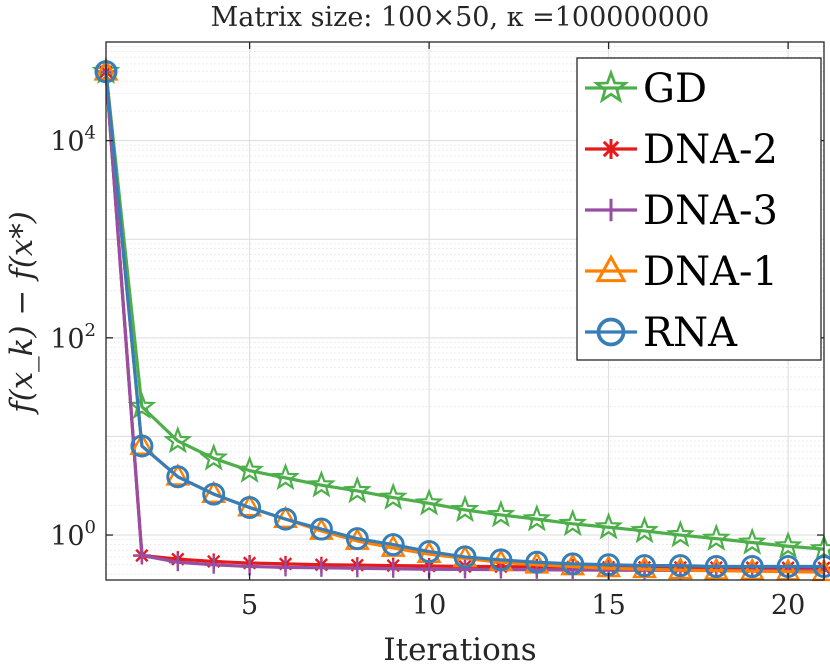  What do you see at coordinates (73, 140) in the screenshot?
I see `y-tick-label: 10⁴` at bounding box center [73, 140].